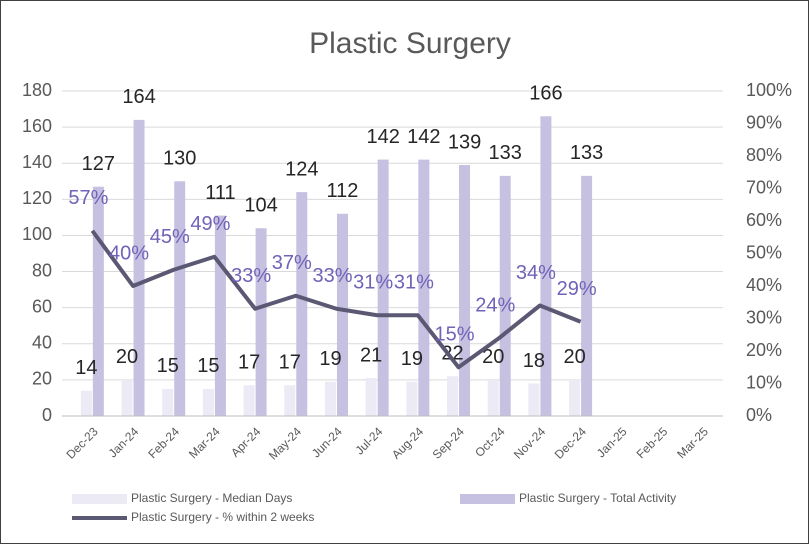  Describe the element at coordinates (210, 224) in the screenshot. I see `data-label: 49%` at that location.